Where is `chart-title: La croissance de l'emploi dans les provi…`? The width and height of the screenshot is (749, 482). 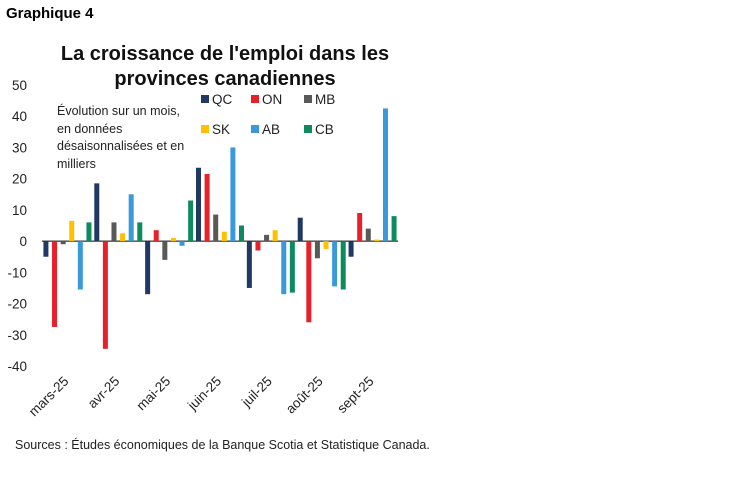 chart-title: La croissance de l'emploi dans les provi… is located at coordinates (225, 66).